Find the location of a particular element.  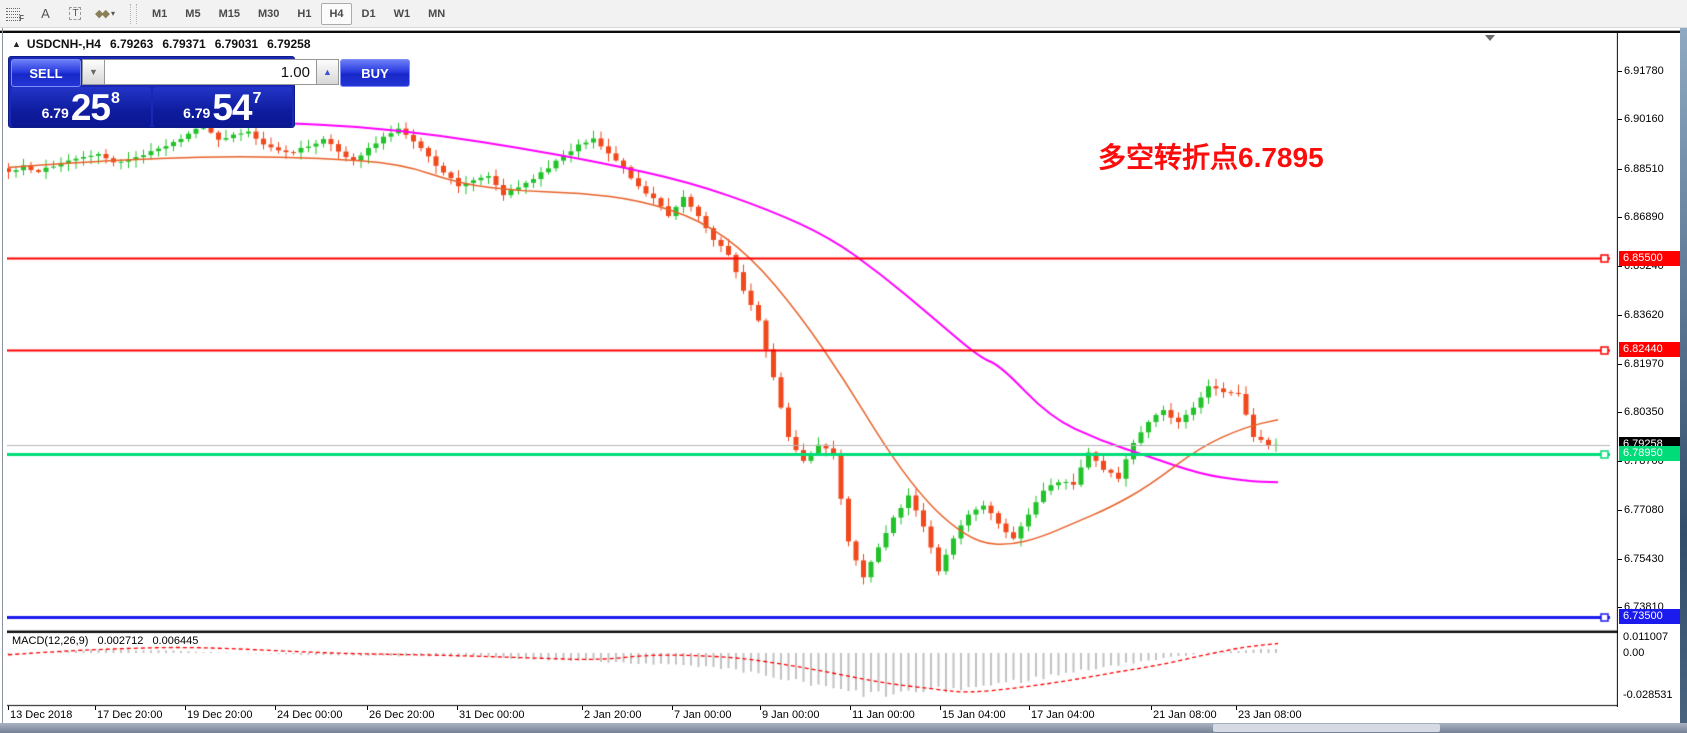

sell-button: SELL is located at coordinates (46, 73).